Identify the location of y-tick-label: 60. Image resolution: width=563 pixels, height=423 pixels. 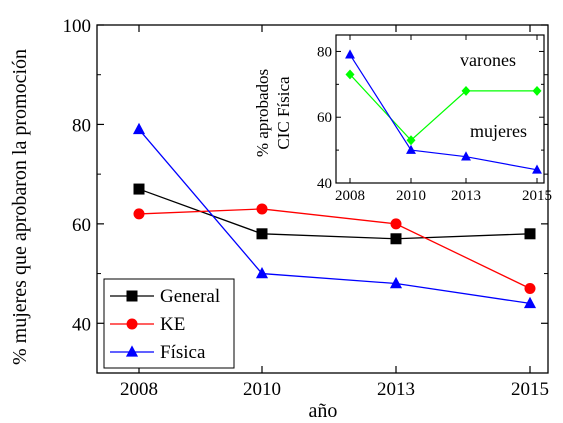
(81, 225).